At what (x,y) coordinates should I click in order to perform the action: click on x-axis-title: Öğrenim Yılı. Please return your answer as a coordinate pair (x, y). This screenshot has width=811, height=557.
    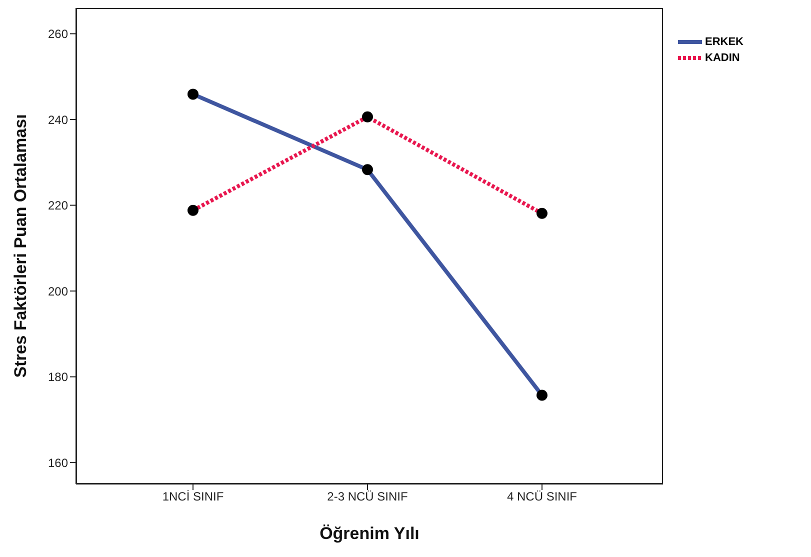
    Looking at the image, I should click on (370, 533).